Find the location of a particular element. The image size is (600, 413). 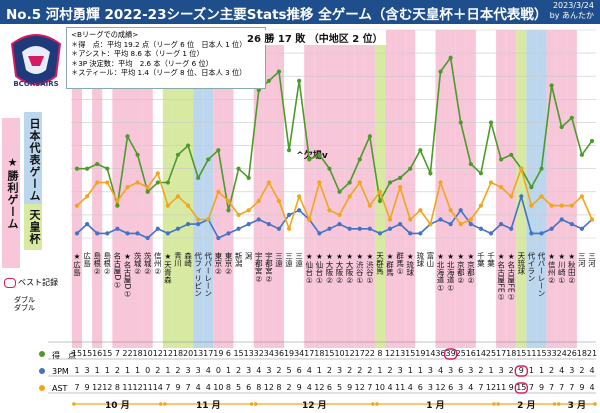

value-ast: 3 is located at coordinates (430, 387).